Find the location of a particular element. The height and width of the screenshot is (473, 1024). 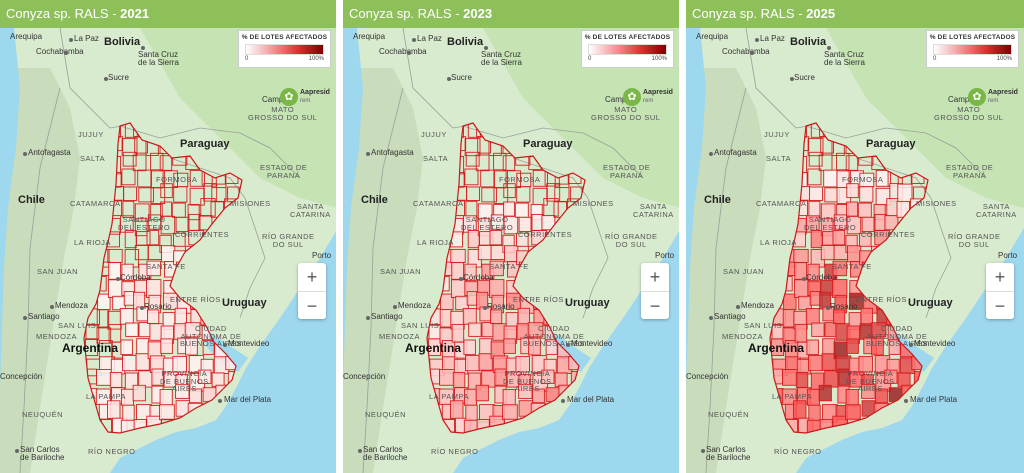

label-mendoza: MENDOZA is located at coordinates (399, 336).